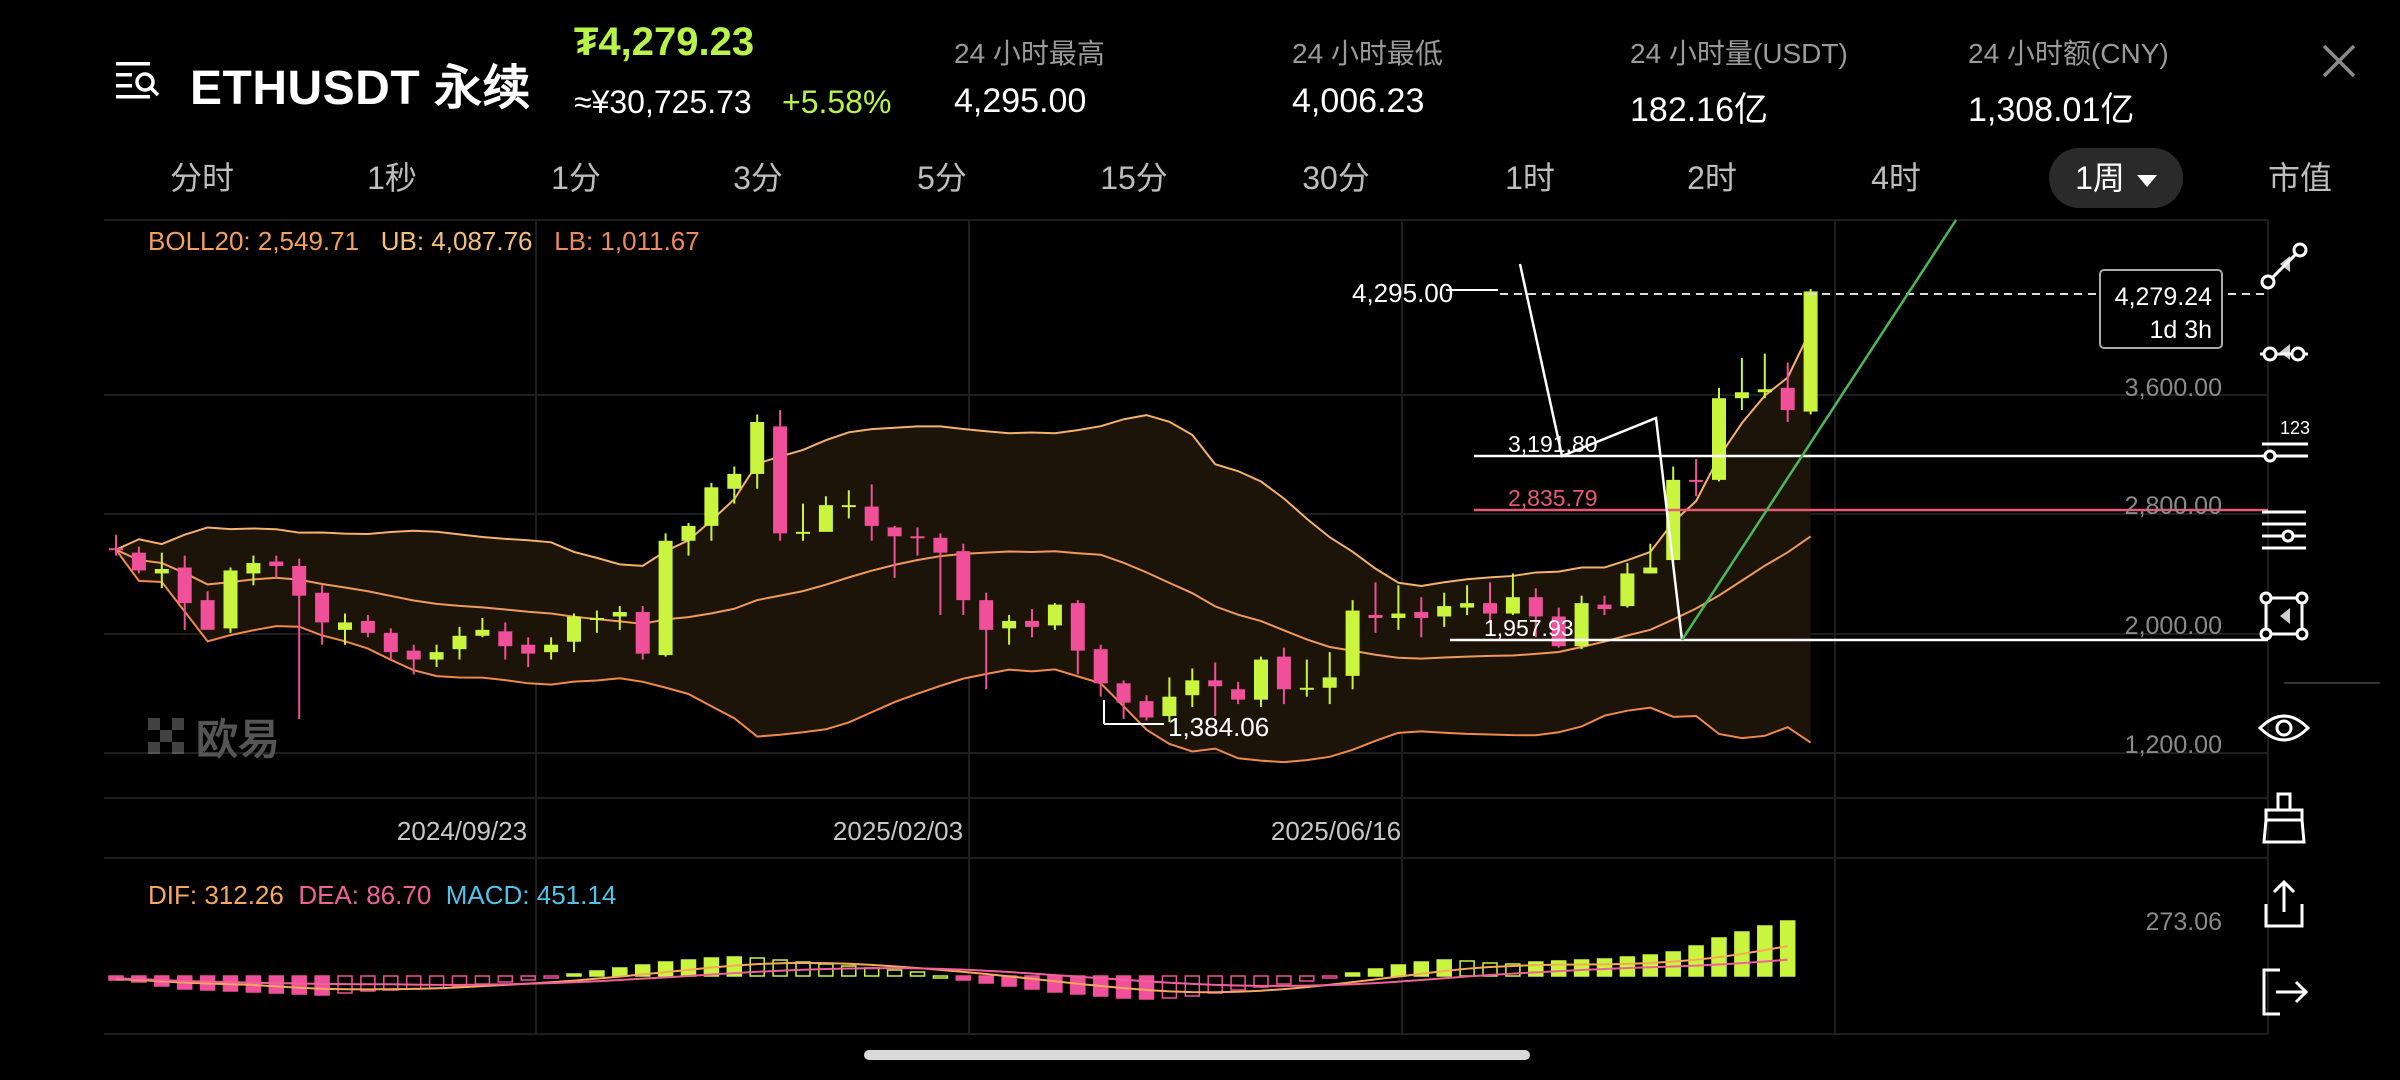  I want to click on tab-30m: 30分, so click(1336, 178).